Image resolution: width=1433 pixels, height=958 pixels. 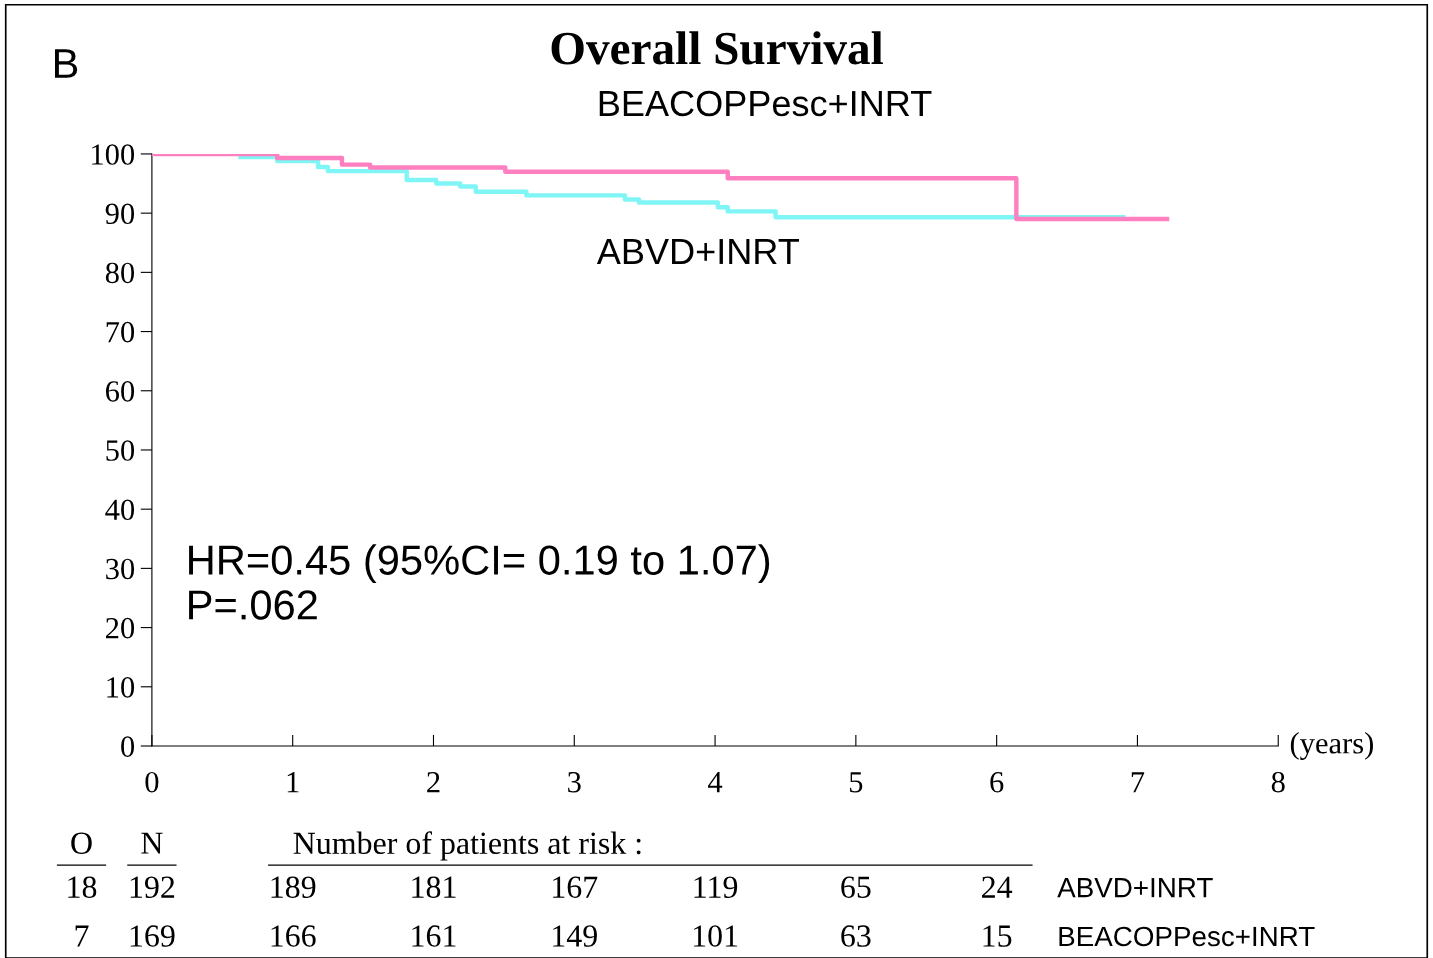 I want to click on y-tick-label: 10, so click(x=121, y=687).